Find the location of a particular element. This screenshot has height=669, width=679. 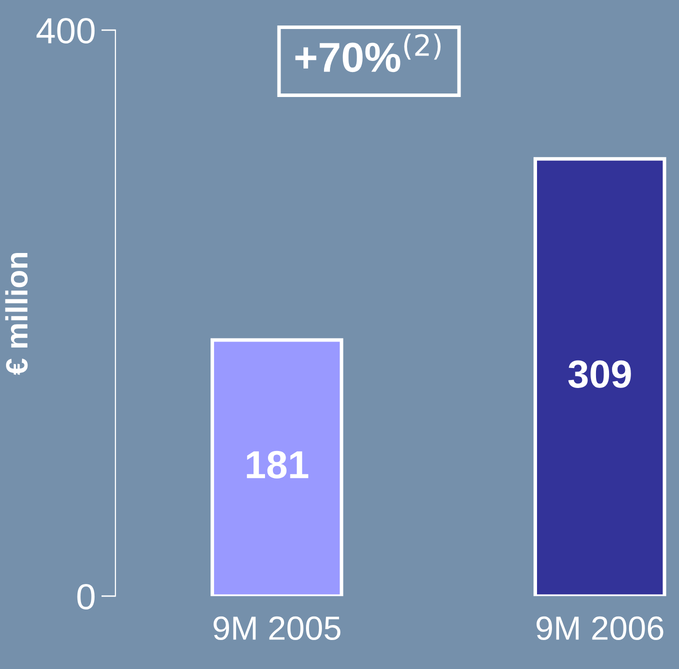

y-axis-title: € million is located at coordinates (16, 314).